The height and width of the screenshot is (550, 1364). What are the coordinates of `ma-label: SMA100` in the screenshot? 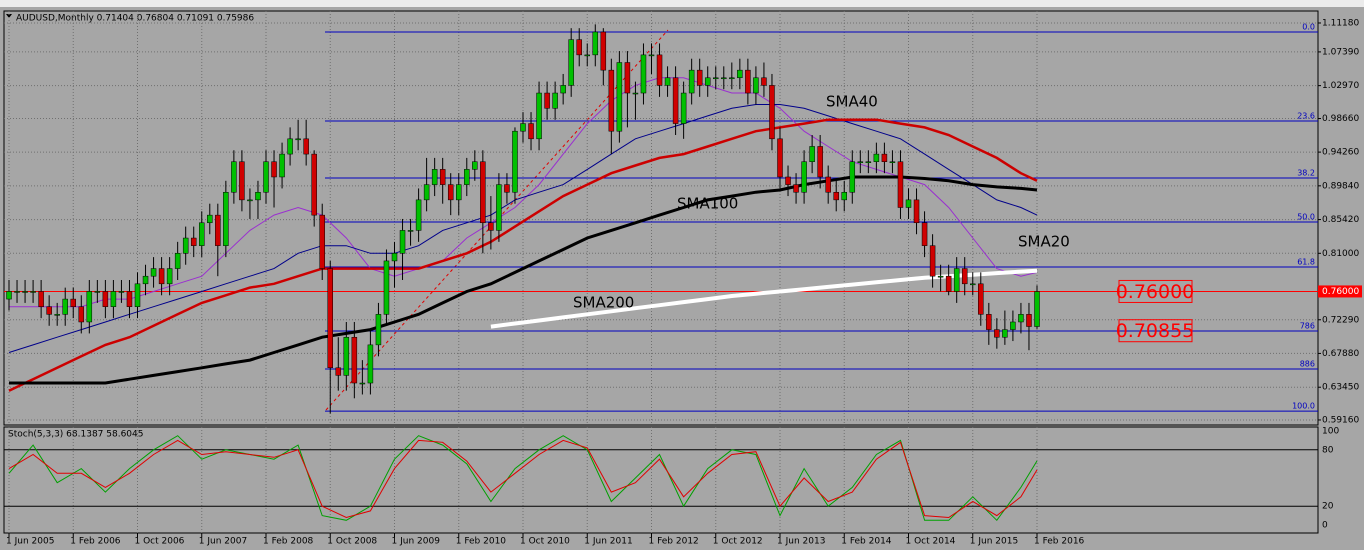 It's located at (707, 204).